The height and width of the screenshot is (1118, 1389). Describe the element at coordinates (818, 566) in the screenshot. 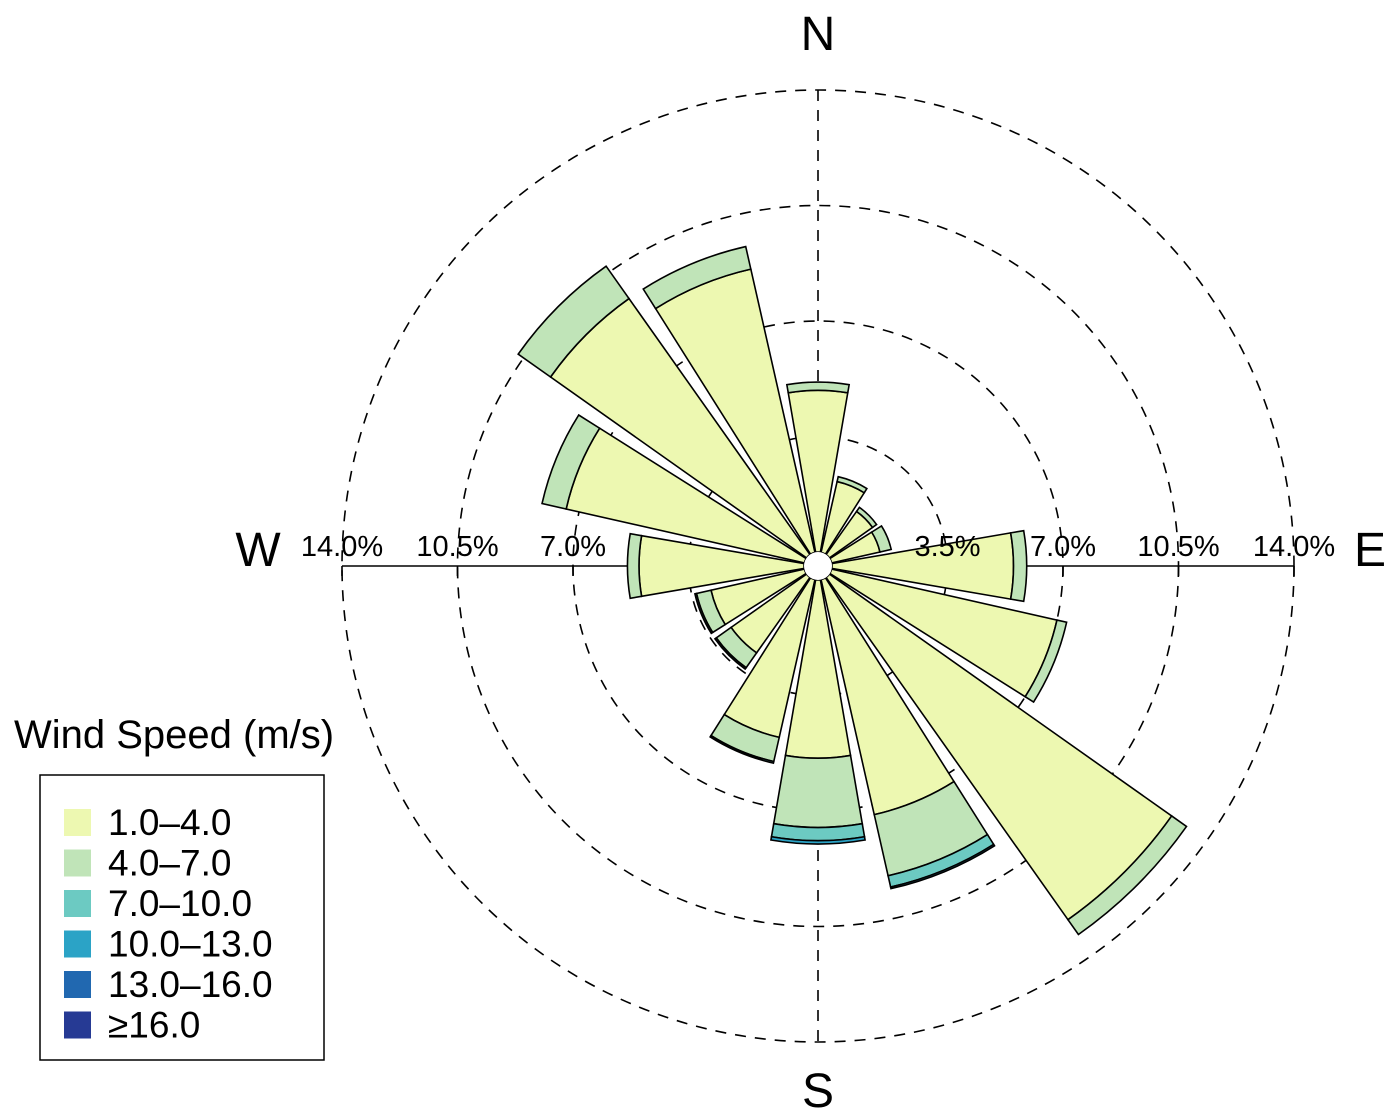

I see `center-hole` at that location.